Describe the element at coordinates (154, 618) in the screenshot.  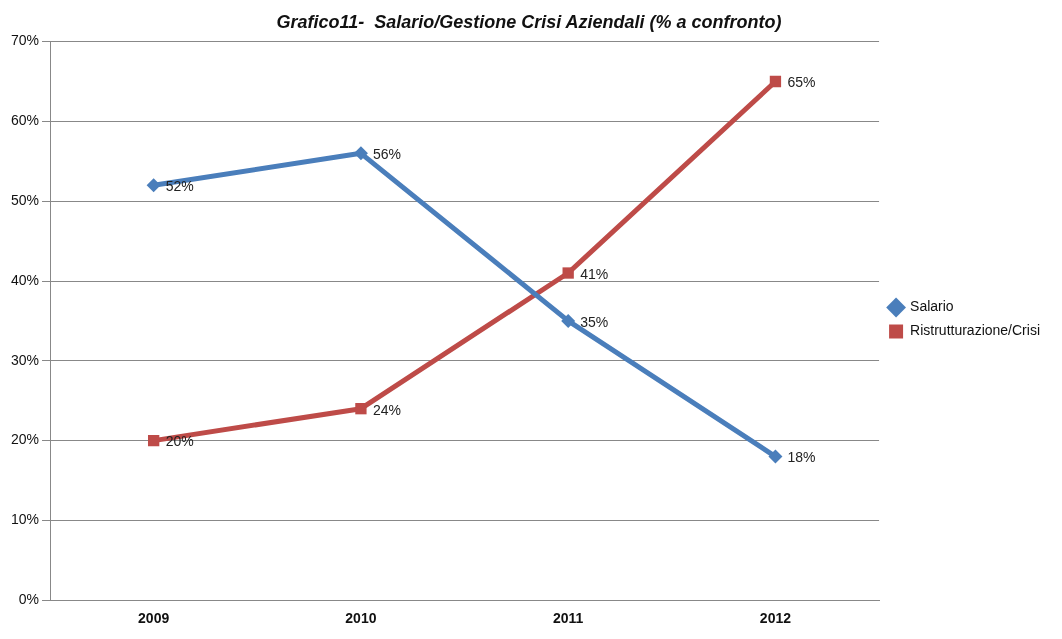
I see `x-tick-label: 2009` at that location.